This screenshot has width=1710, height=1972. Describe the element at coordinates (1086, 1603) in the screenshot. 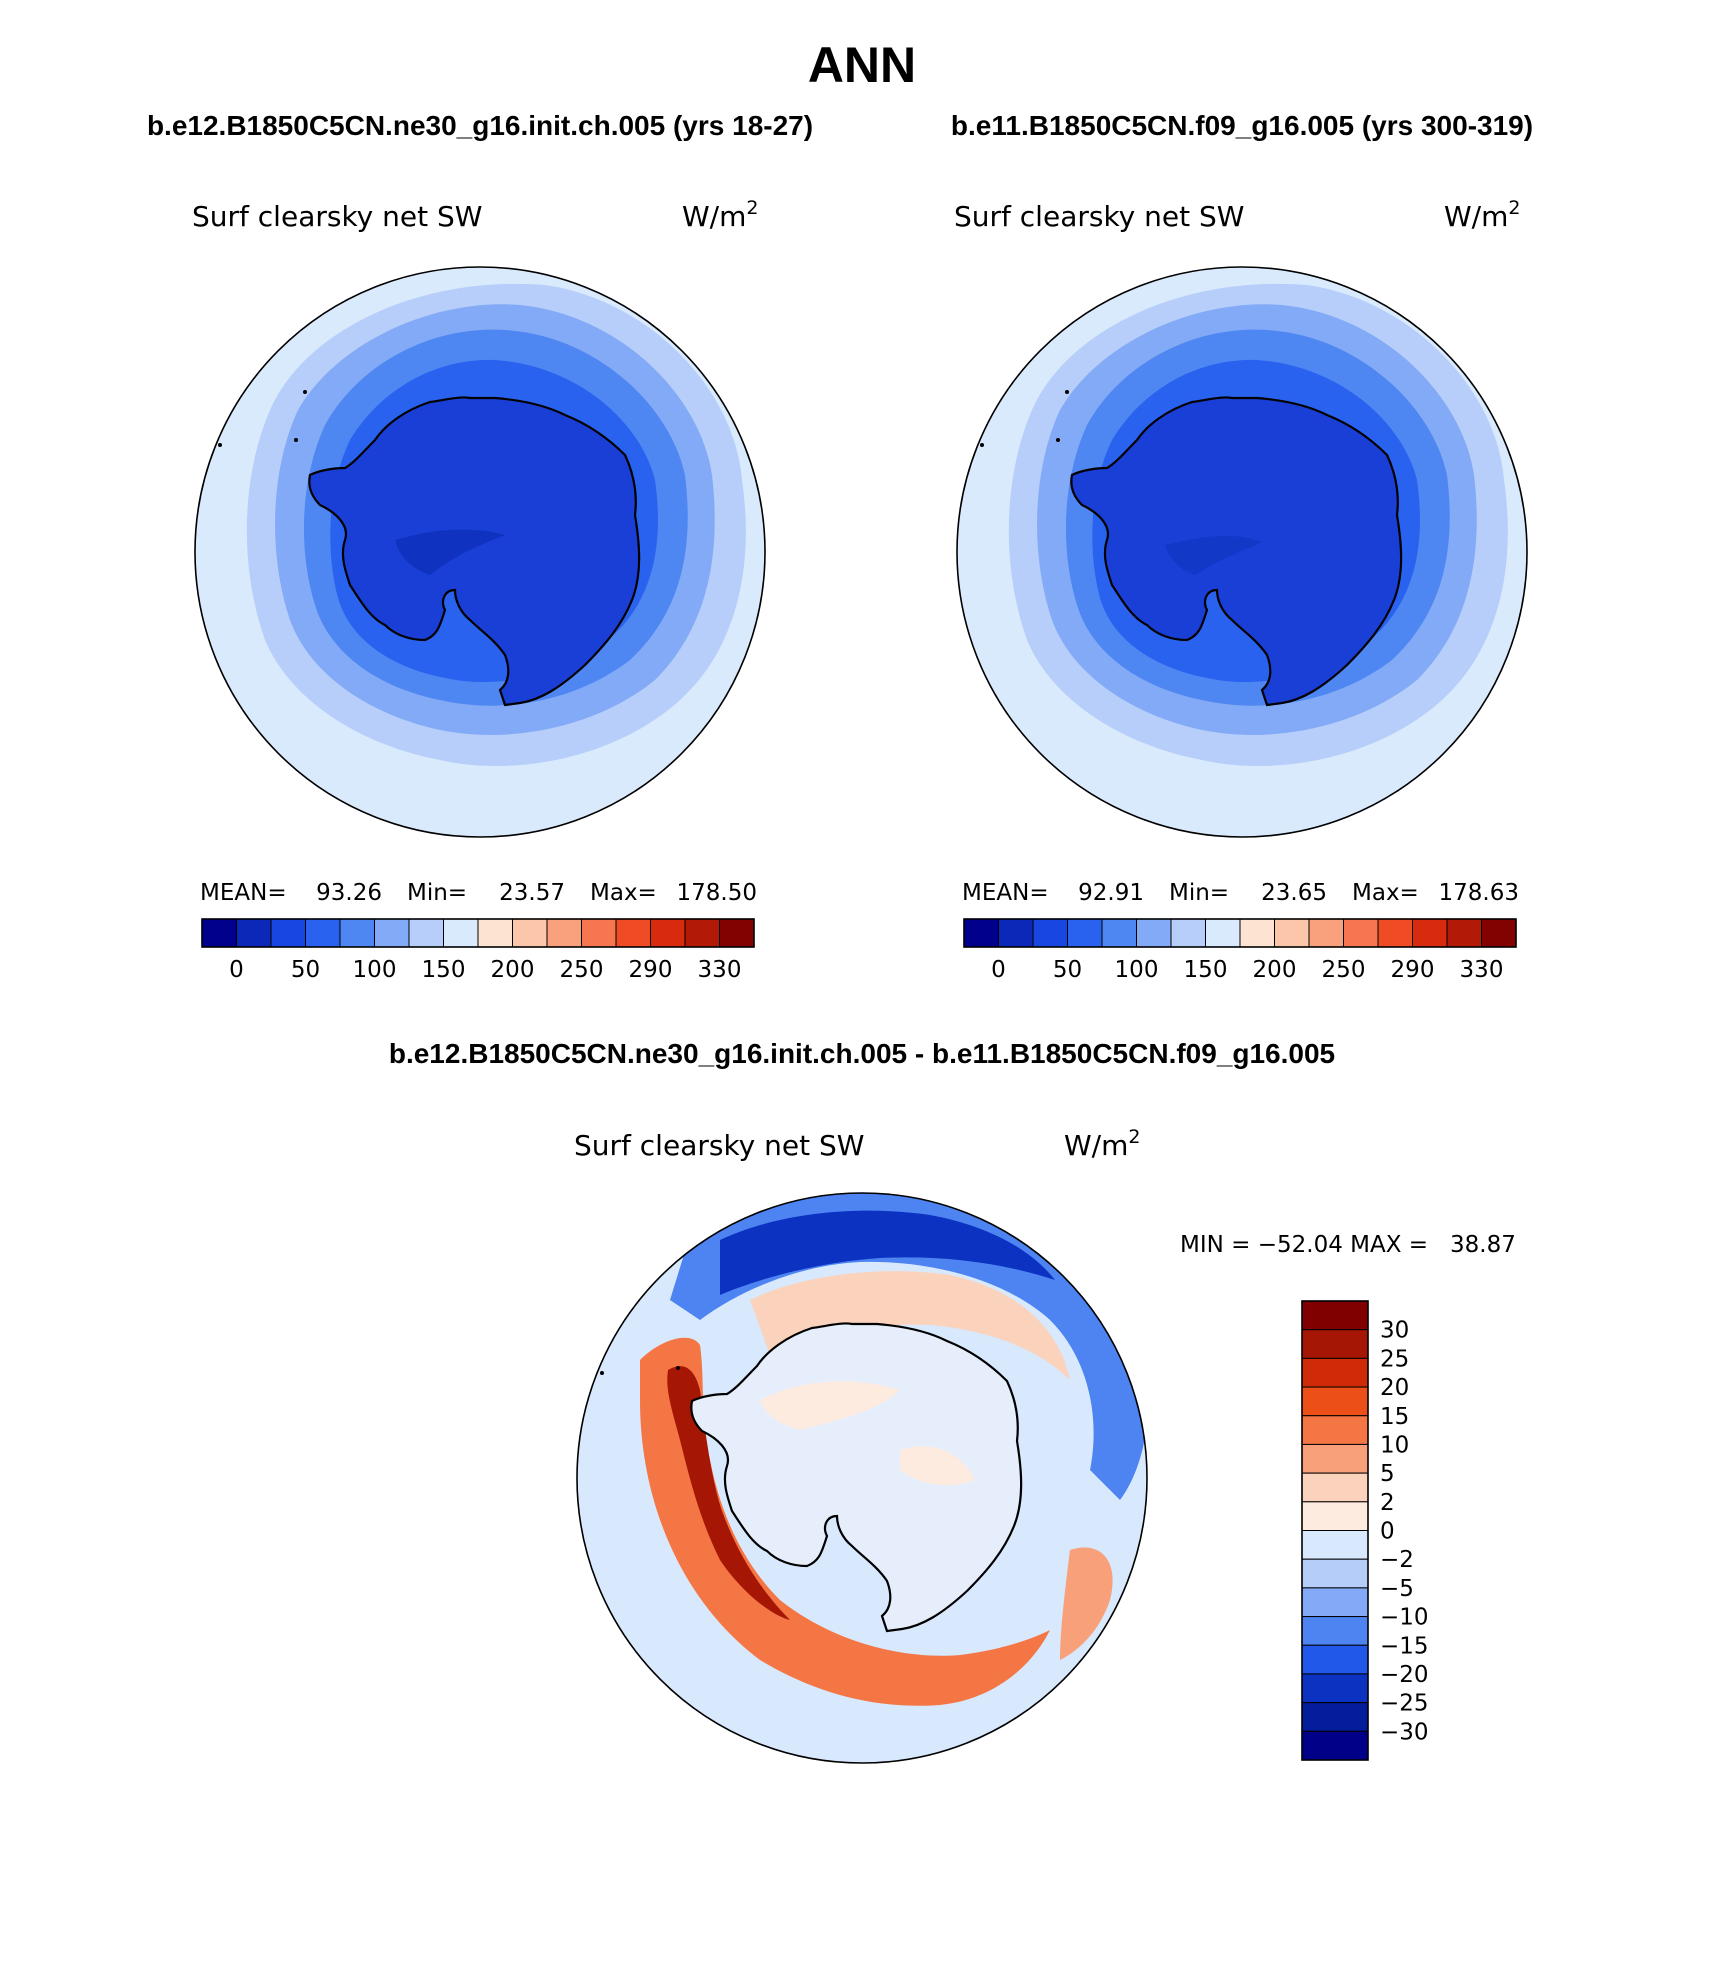

I see `diff-east-positive-patch` at that location.